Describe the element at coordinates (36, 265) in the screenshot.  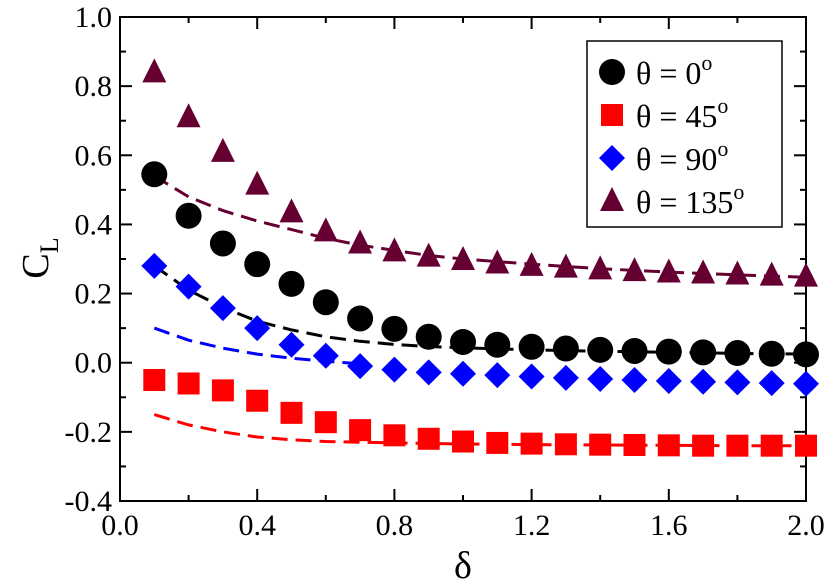
I see `y-axis-title-main: C` at that location.